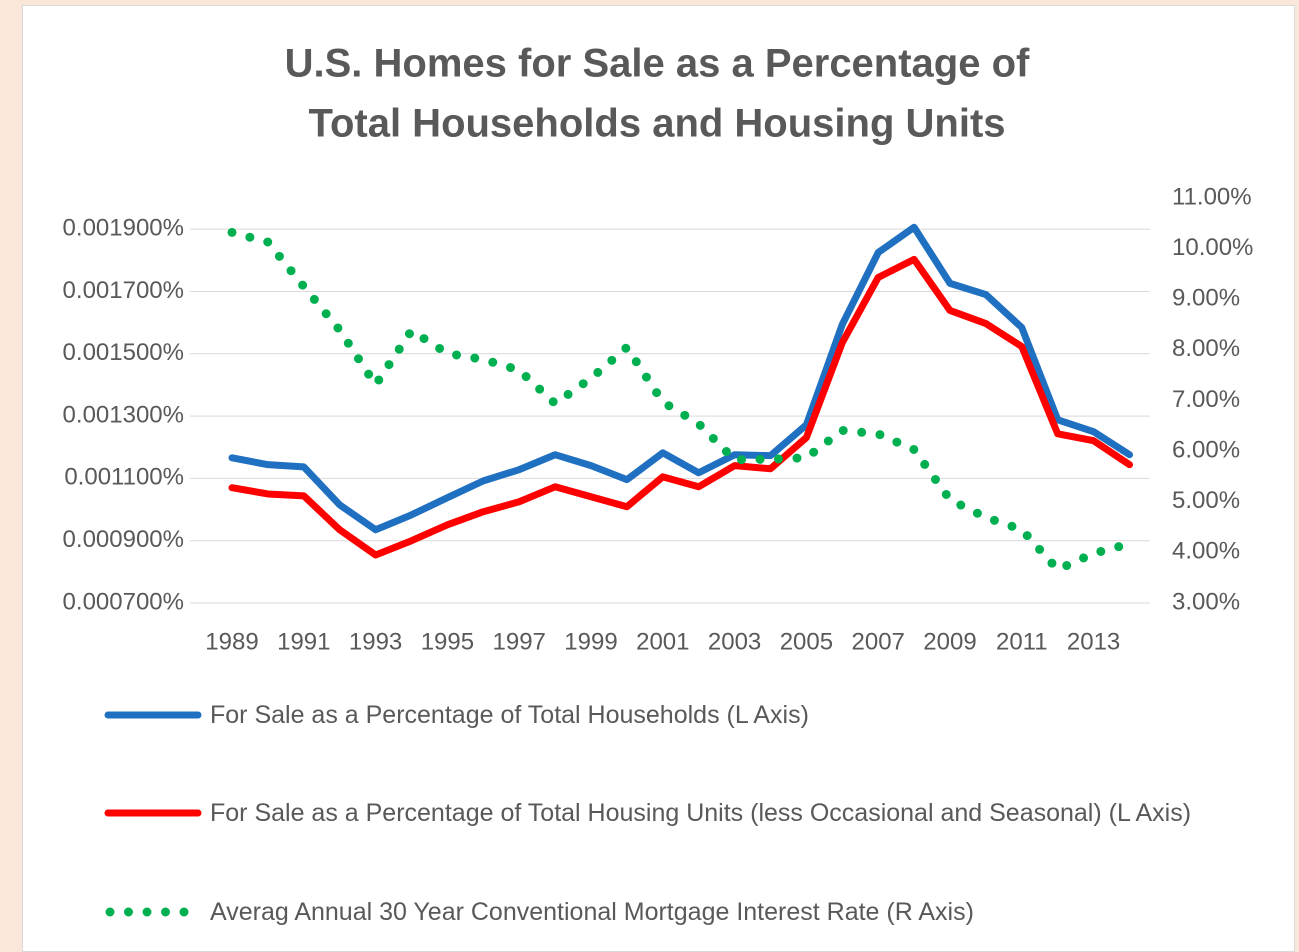  What do you see at coordinates (303, 641) in the screenshot?
I see `x-tick-label: 1991` at bounding box center [303, 641].